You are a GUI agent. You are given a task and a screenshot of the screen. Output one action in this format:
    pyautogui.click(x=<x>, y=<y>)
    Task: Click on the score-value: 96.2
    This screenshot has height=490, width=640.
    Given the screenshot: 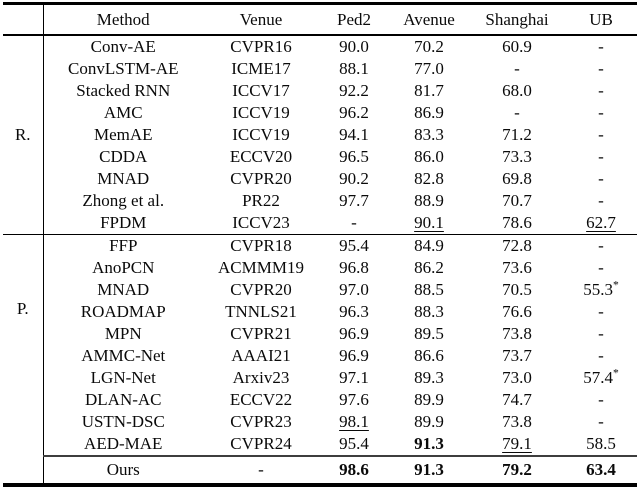 What is the action you would take?
    pyautogui.click(x=354, y=112)
    